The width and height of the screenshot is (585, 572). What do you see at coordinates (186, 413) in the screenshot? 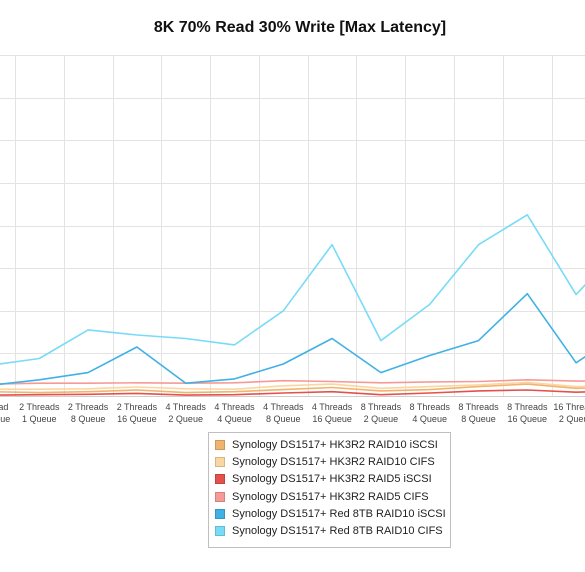
I see `x-tick-label: 4 Threads 2 Queue` at bounding box center [186, 413].